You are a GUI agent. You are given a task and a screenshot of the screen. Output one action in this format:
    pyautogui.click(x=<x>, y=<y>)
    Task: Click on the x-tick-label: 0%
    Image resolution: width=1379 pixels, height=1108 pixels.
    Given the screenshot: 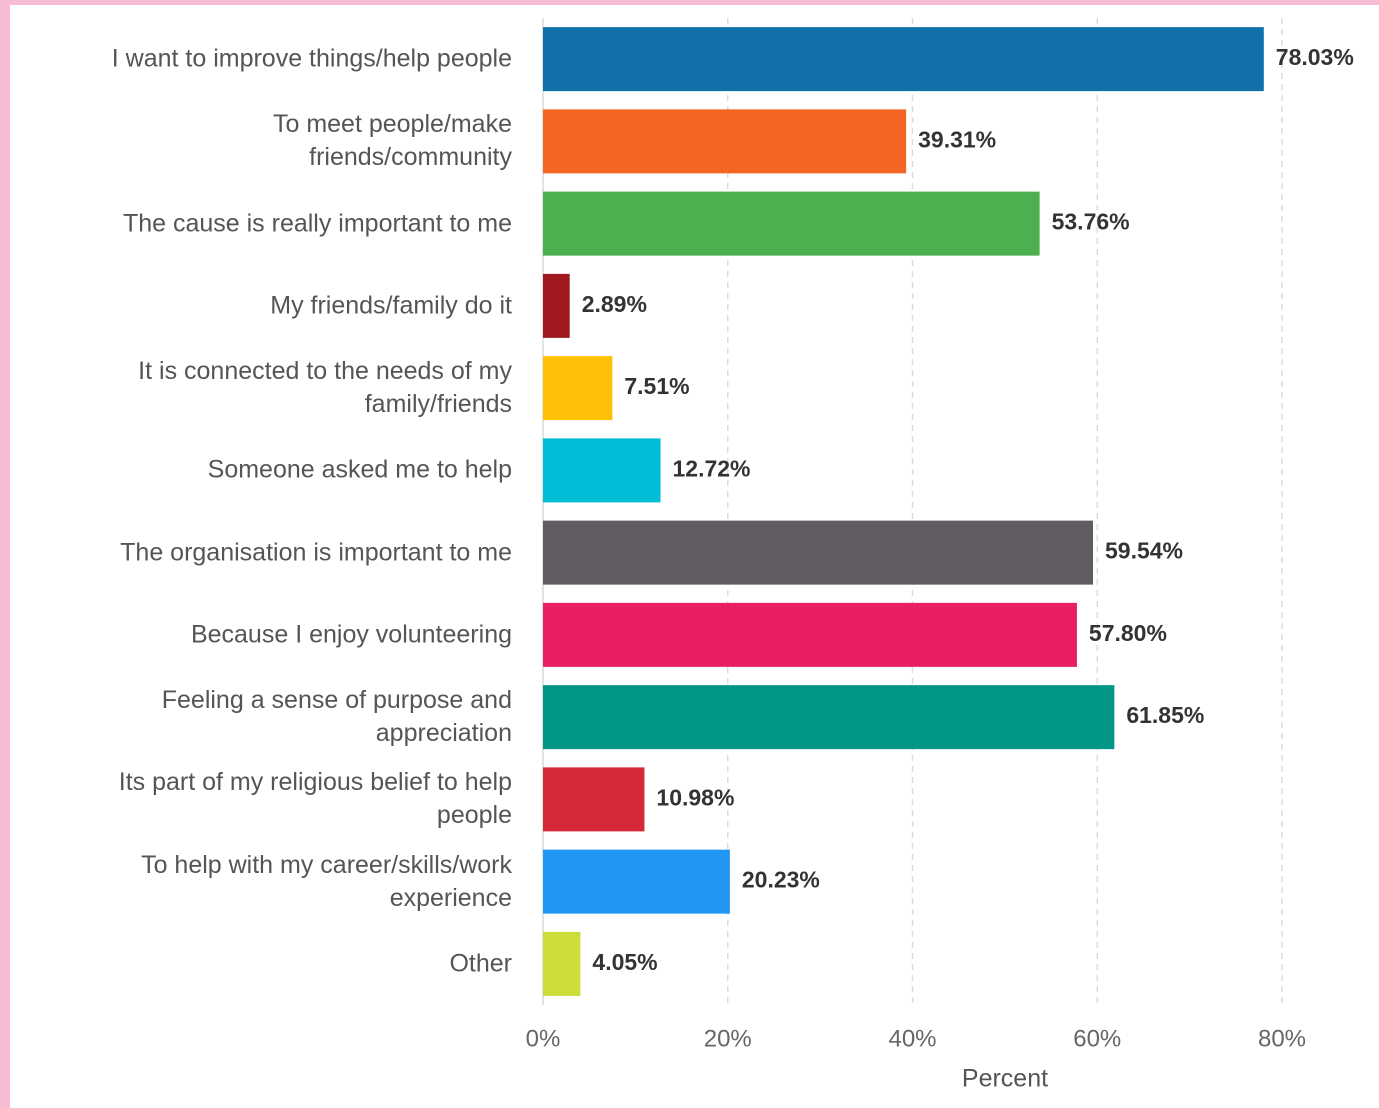 What is the action you would take?
    pyautogui.click(x=543, y=1038)
    